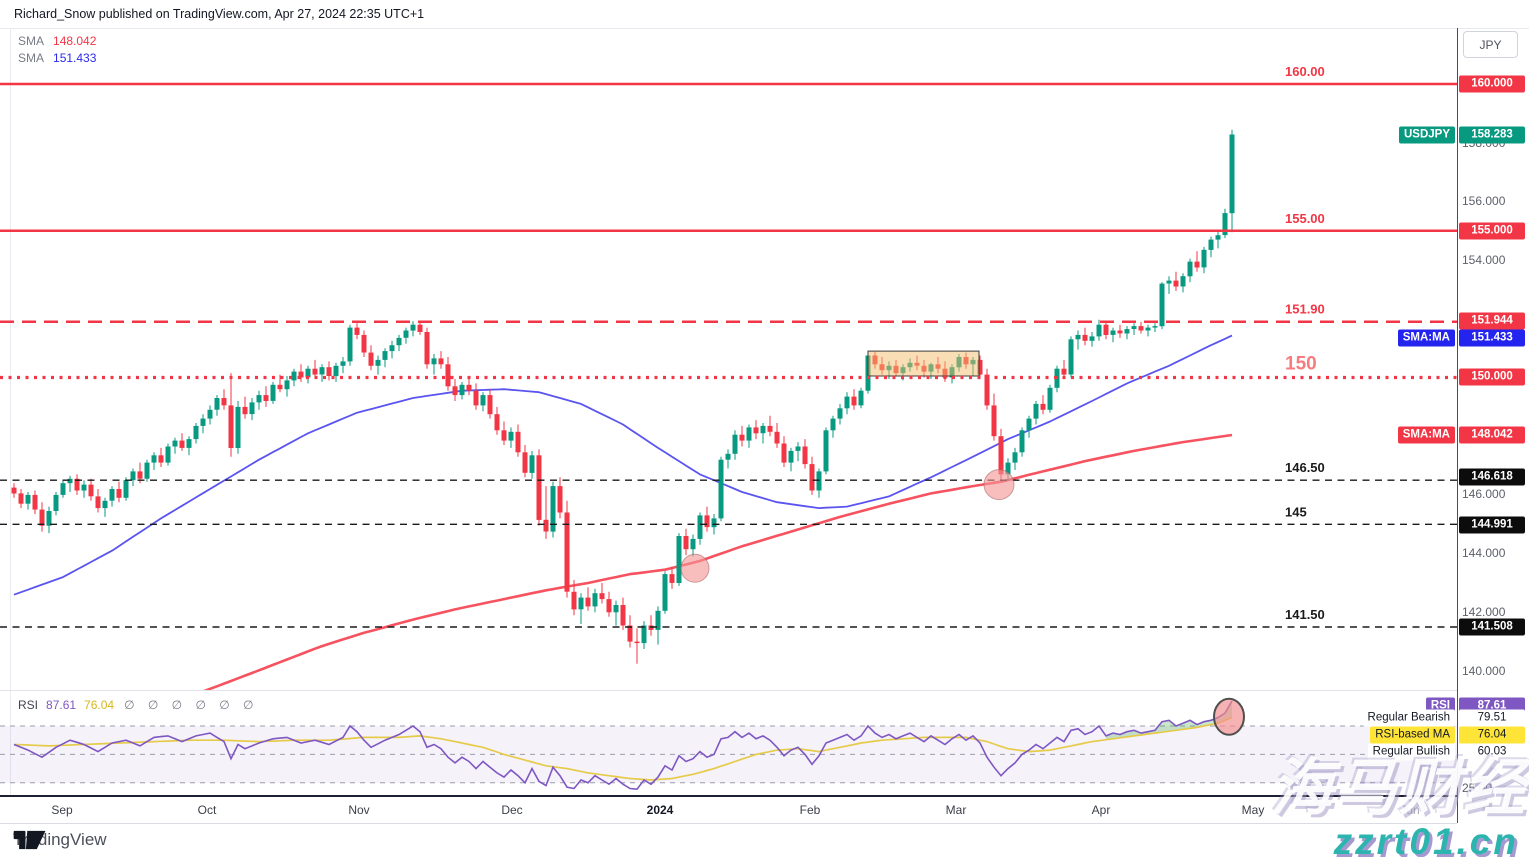 This screenshot has width=1529, height=857. What do you see at coordinates (1296, 511) in the screenshot?
I see `level-label-145: 145` at bounding box center [1296, 511].